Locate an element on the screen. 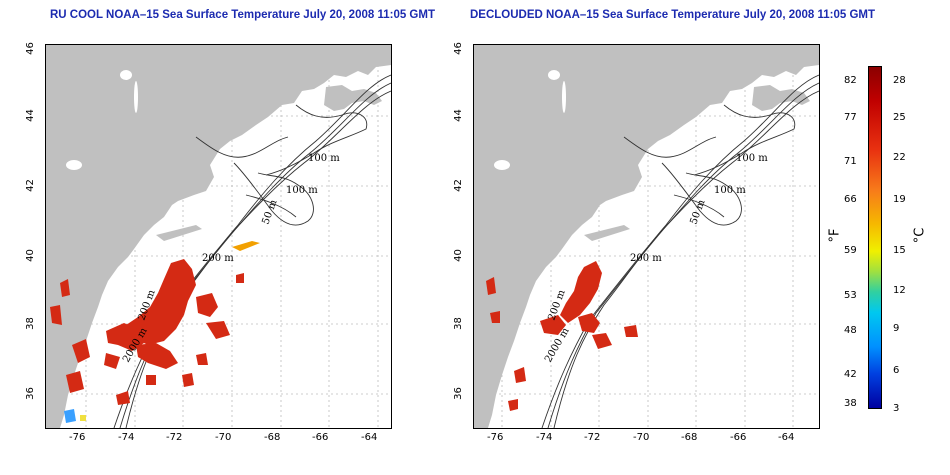 Image resolution: width=950 pixels, height=475 pixels. left-lon-tick: -74 is located at coordinates (126, 437).